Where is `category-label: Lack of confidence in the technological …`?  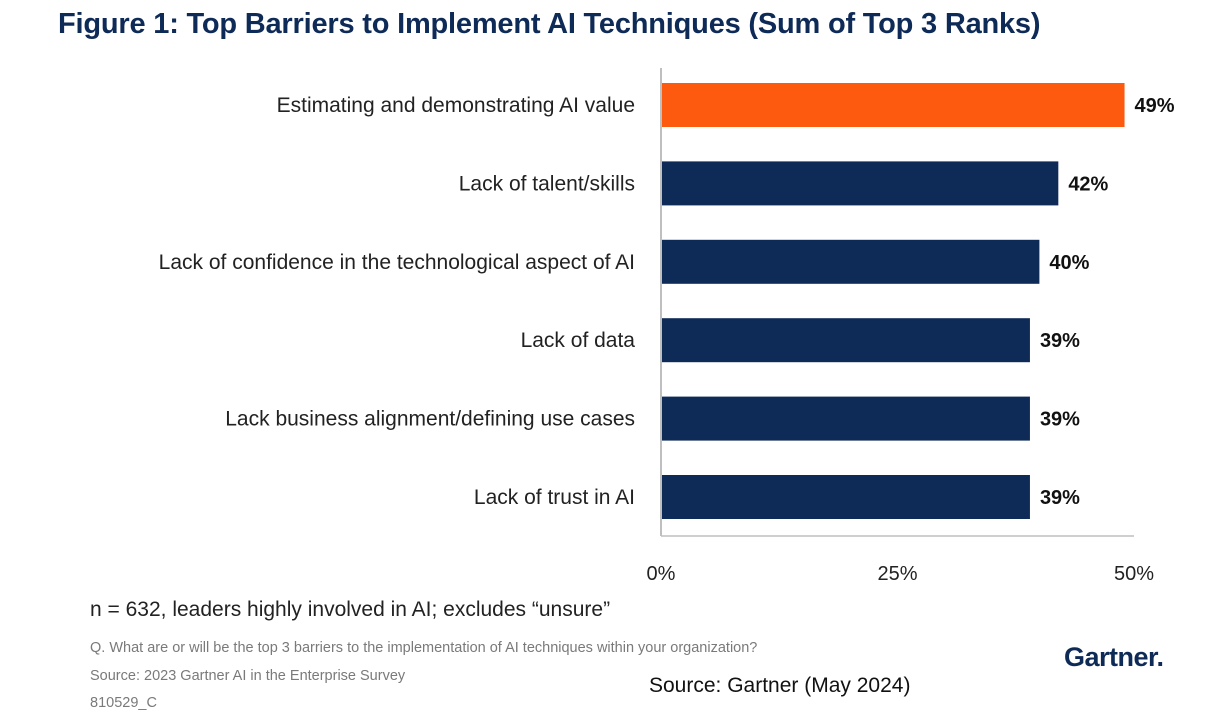
category-label: Lack of confidence in the technological … is located at coordinates (397, 262).